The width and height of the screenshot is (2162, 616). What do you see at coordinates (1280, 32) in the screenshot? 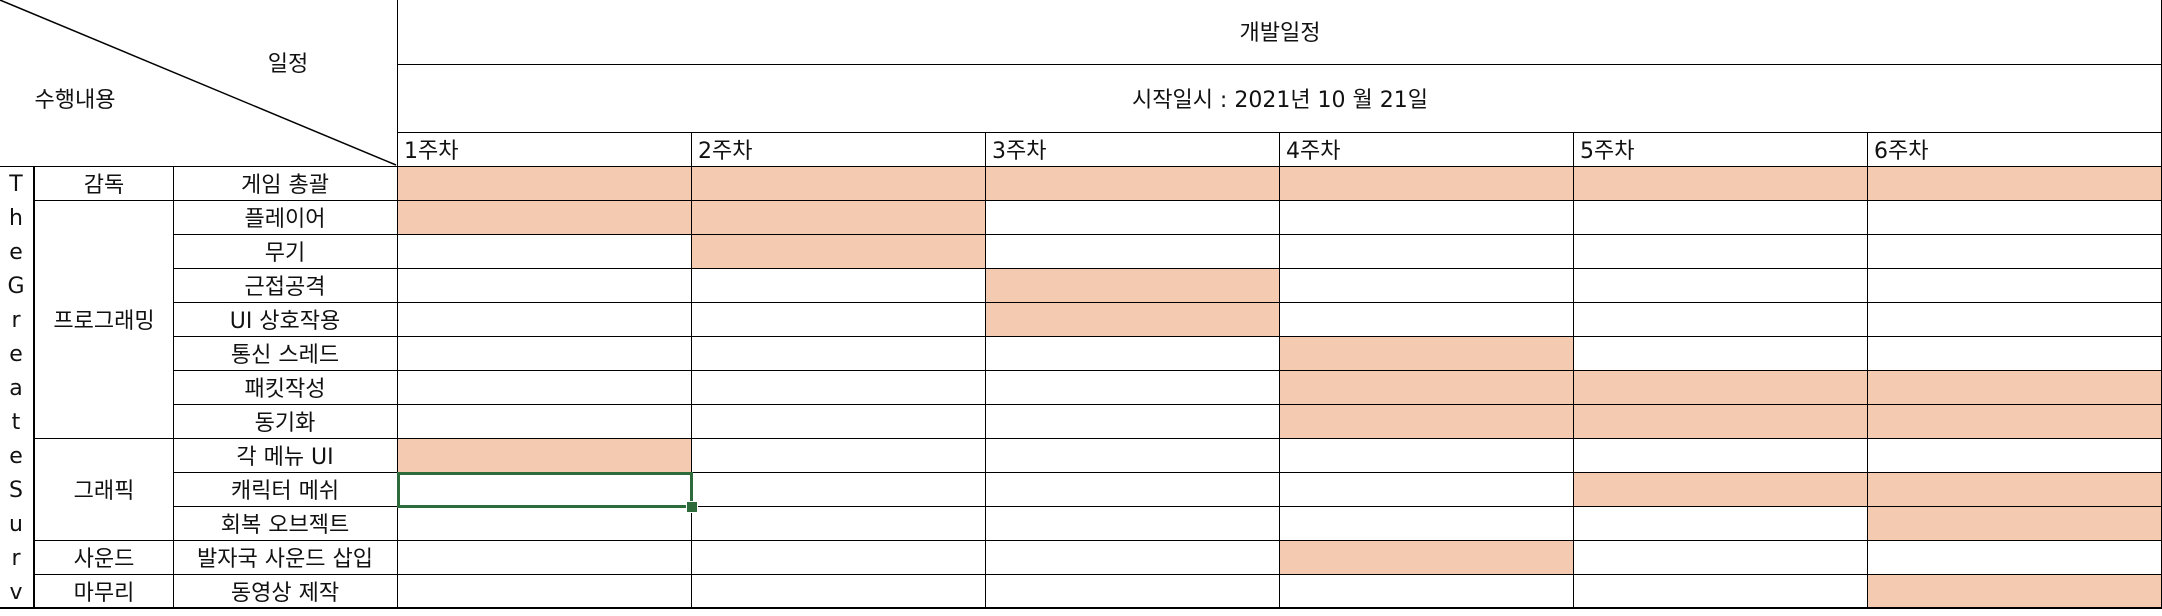
I see `title-cell: 개발일정` at bounding box center [1280, 32].